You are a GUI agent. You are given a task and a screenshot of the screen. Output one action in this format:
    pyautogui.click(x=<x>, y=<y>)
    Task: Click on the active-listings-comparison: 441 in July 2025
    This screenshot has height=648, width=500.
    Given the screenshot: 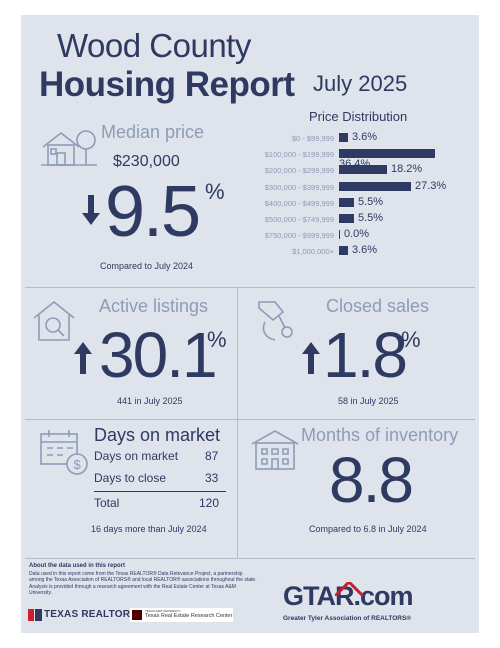 What is the action you would take?
    pyautogui.click(x=150, y=401)
    